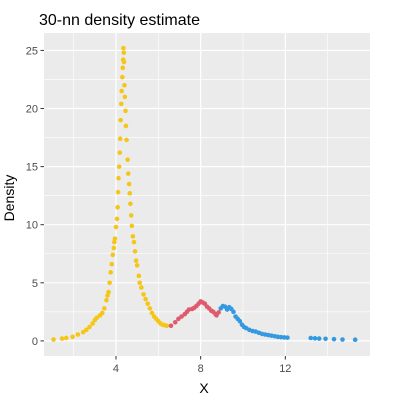 The image size is (402, 404). What do you see at coordinates (116, 369) in the screenshot?
I see `x-tick-label: 4` at bounding box center [116, 369].